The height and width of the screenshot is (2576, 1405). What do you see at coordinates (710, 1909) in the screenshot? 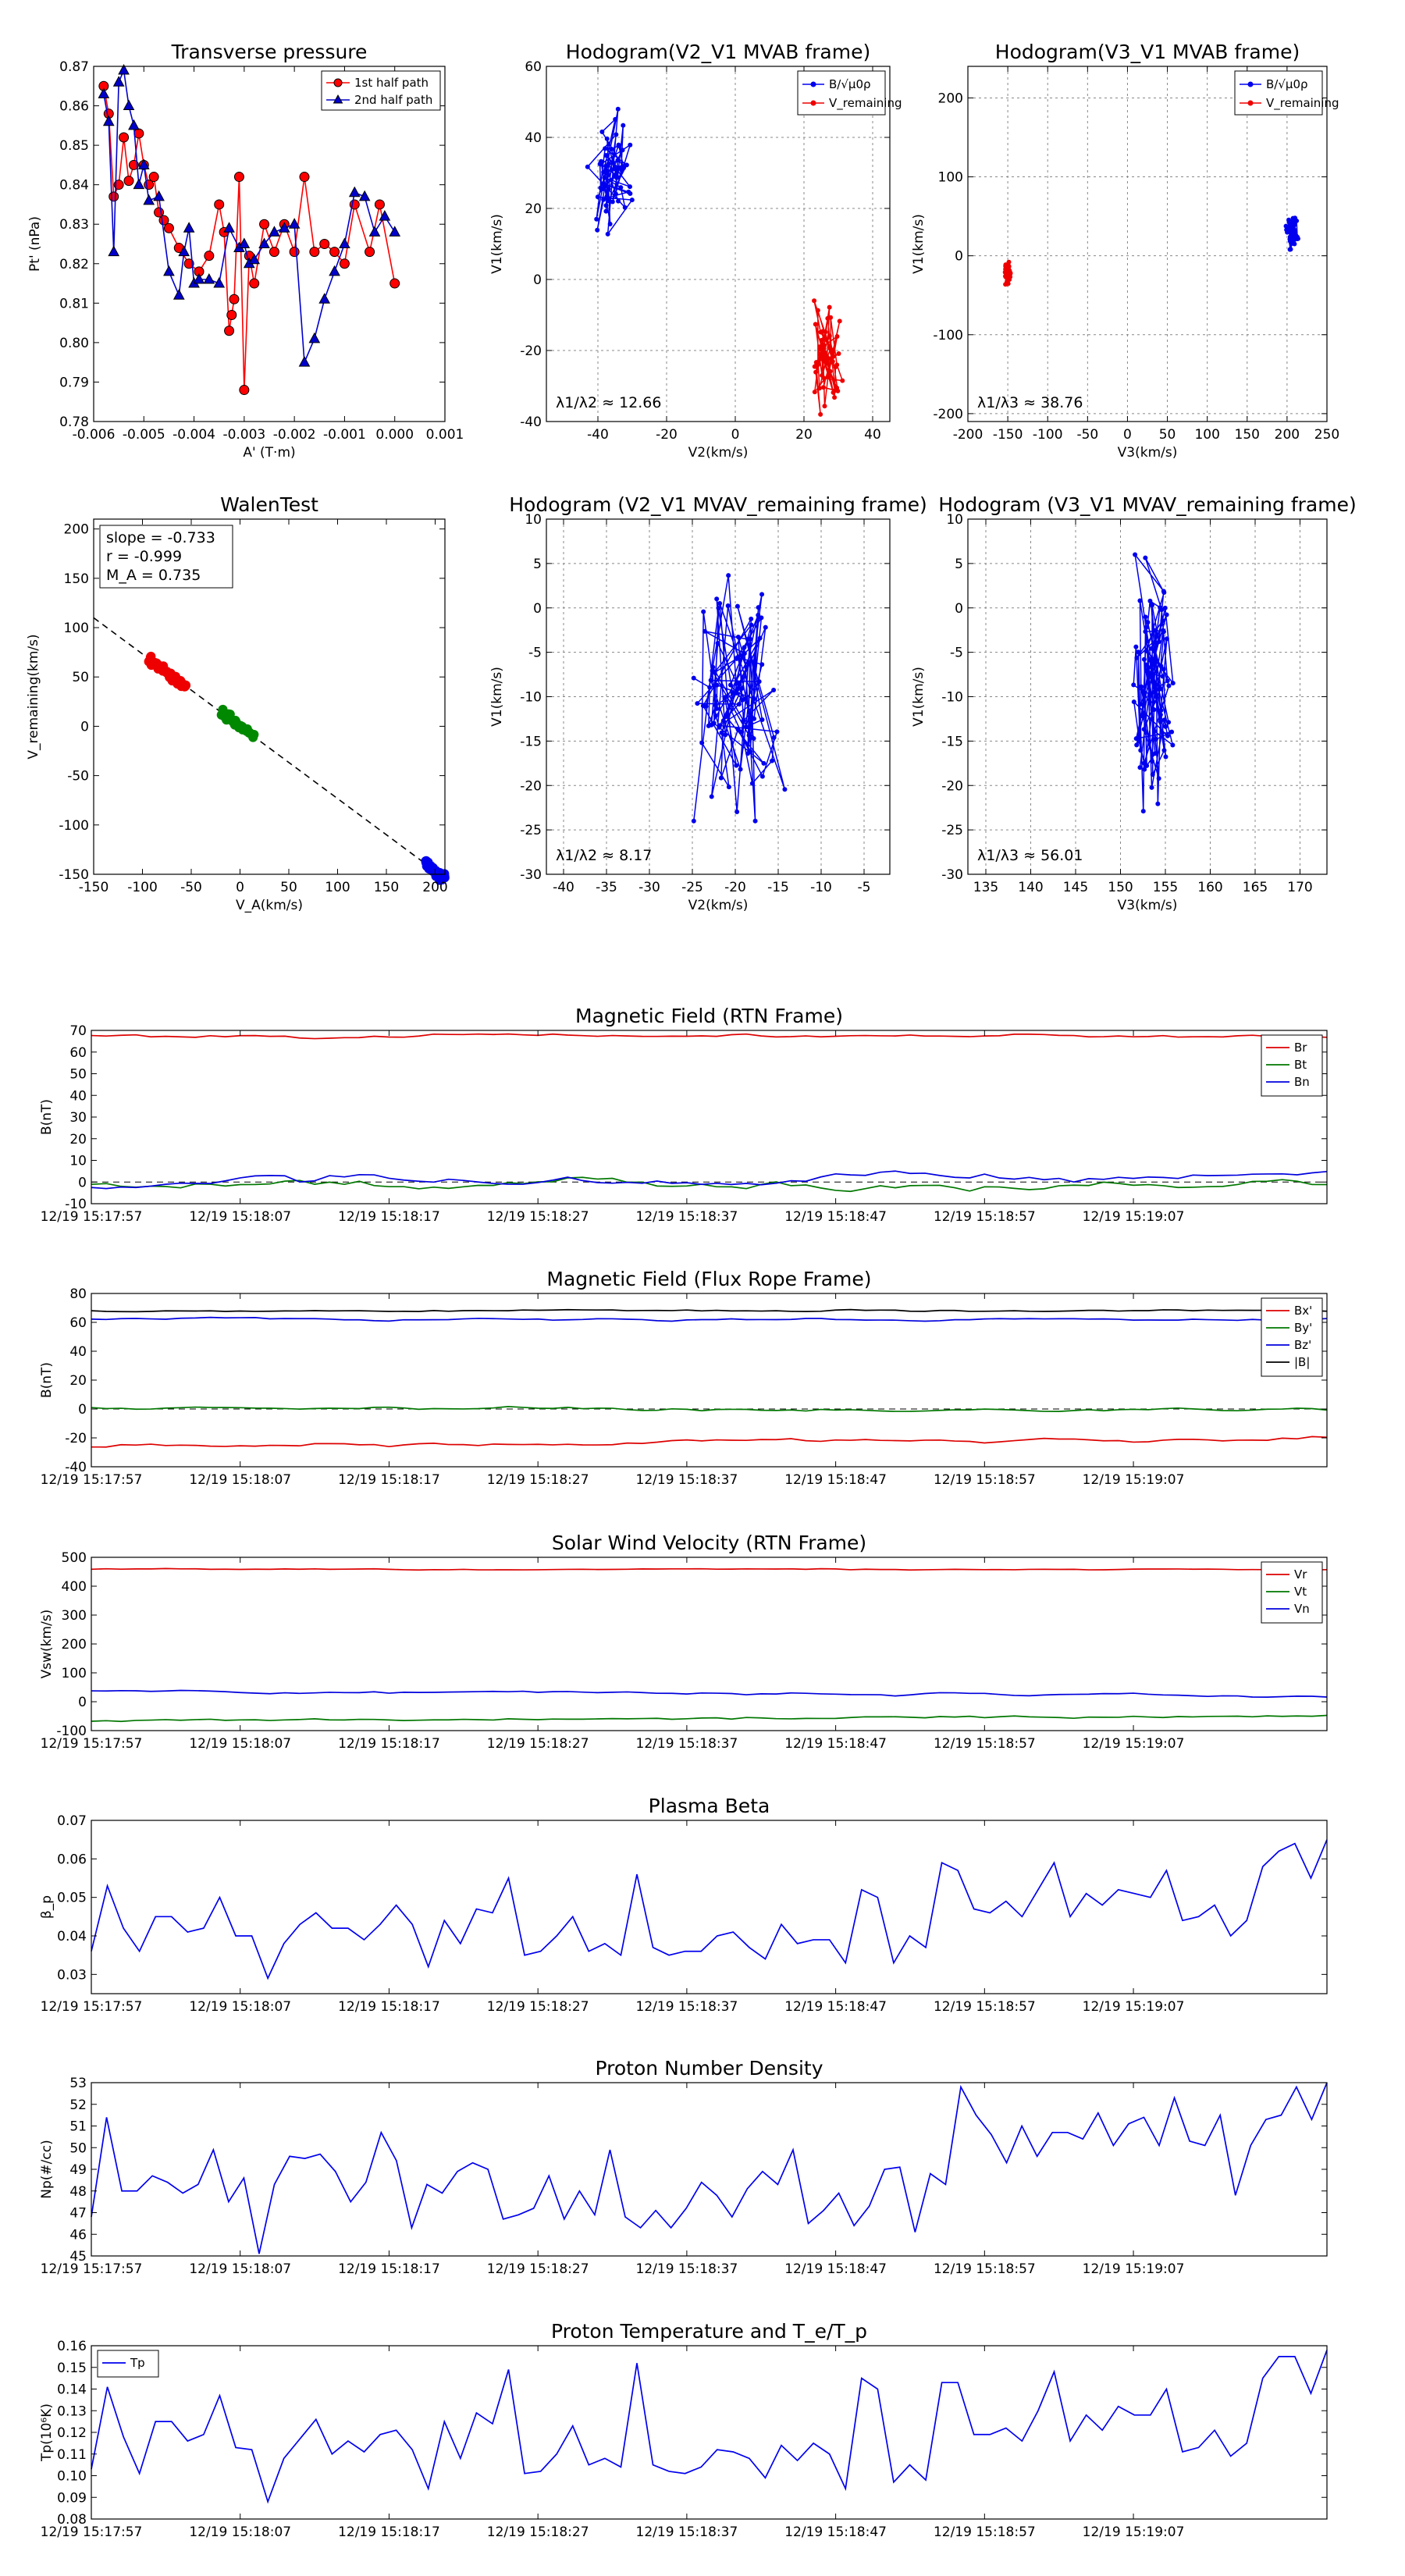
I see `series-line-beta` at bounding box center [710, 1909].